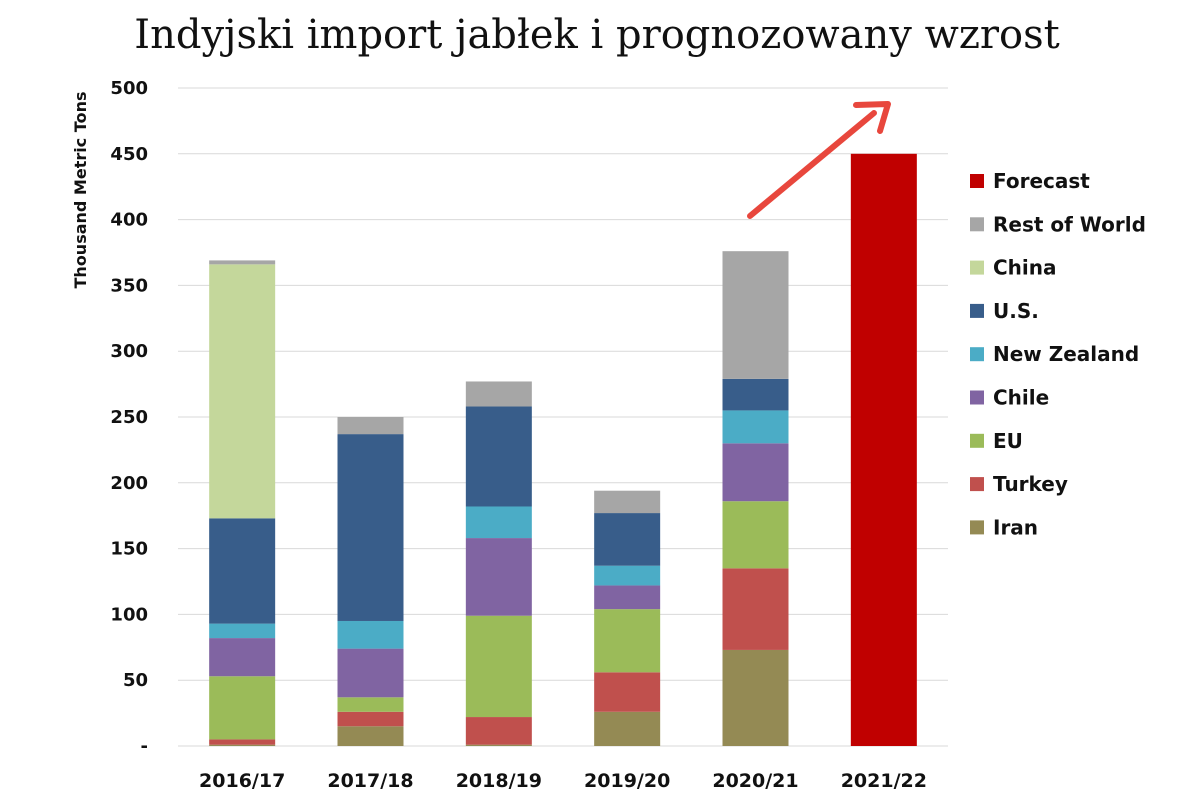  I want to click on legend-label-turkey: Turkey, so click(1030, 484).